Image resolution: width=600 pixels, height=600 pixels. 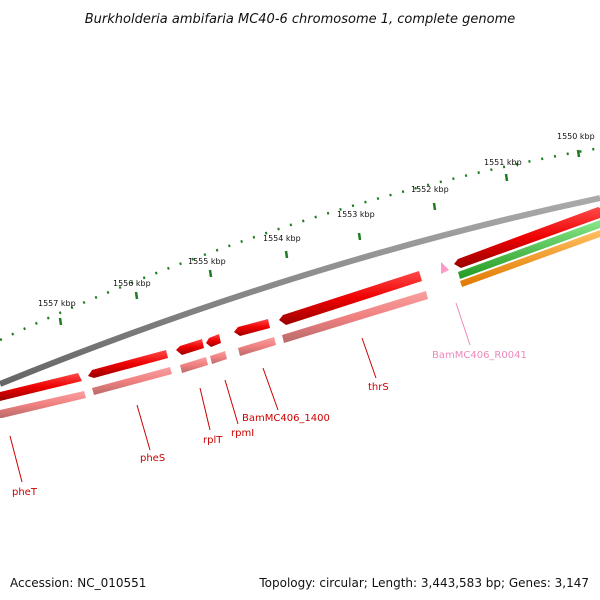 What do you see at coordinates (356, 214) in the screenshot?
I see `kbp-label: 1553 kbp` at bounding box center [356, 214].